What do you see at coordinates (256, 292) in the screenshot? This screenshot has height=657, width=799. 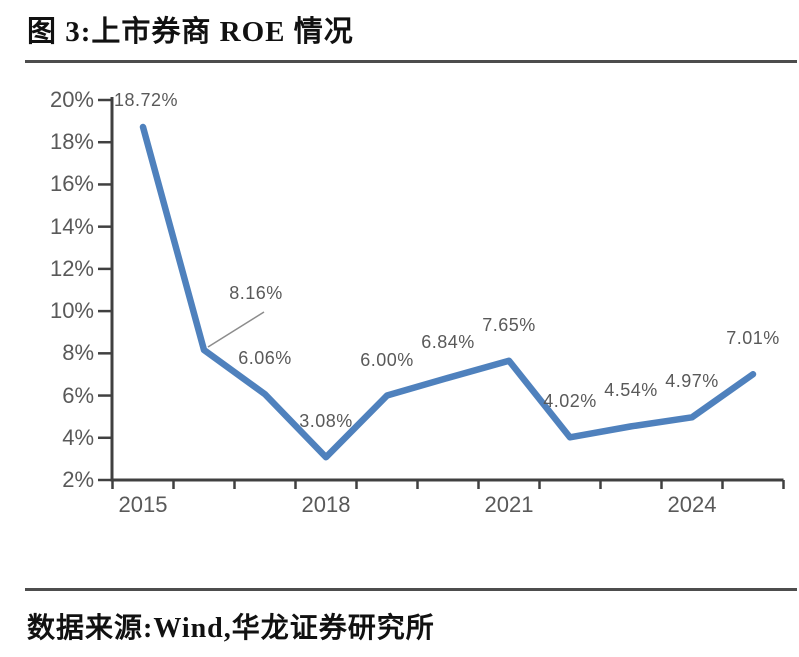 I see `data-point-label: 8.16%` at bounding box center [256, 292].